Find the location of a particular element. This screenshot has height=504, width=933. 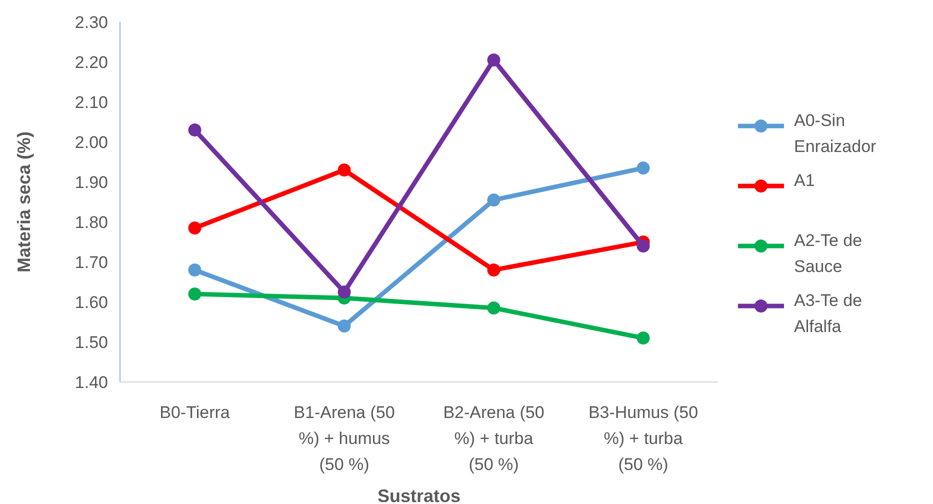

x-tick-label: B0-Tierra is located at coordinates (195, 412).